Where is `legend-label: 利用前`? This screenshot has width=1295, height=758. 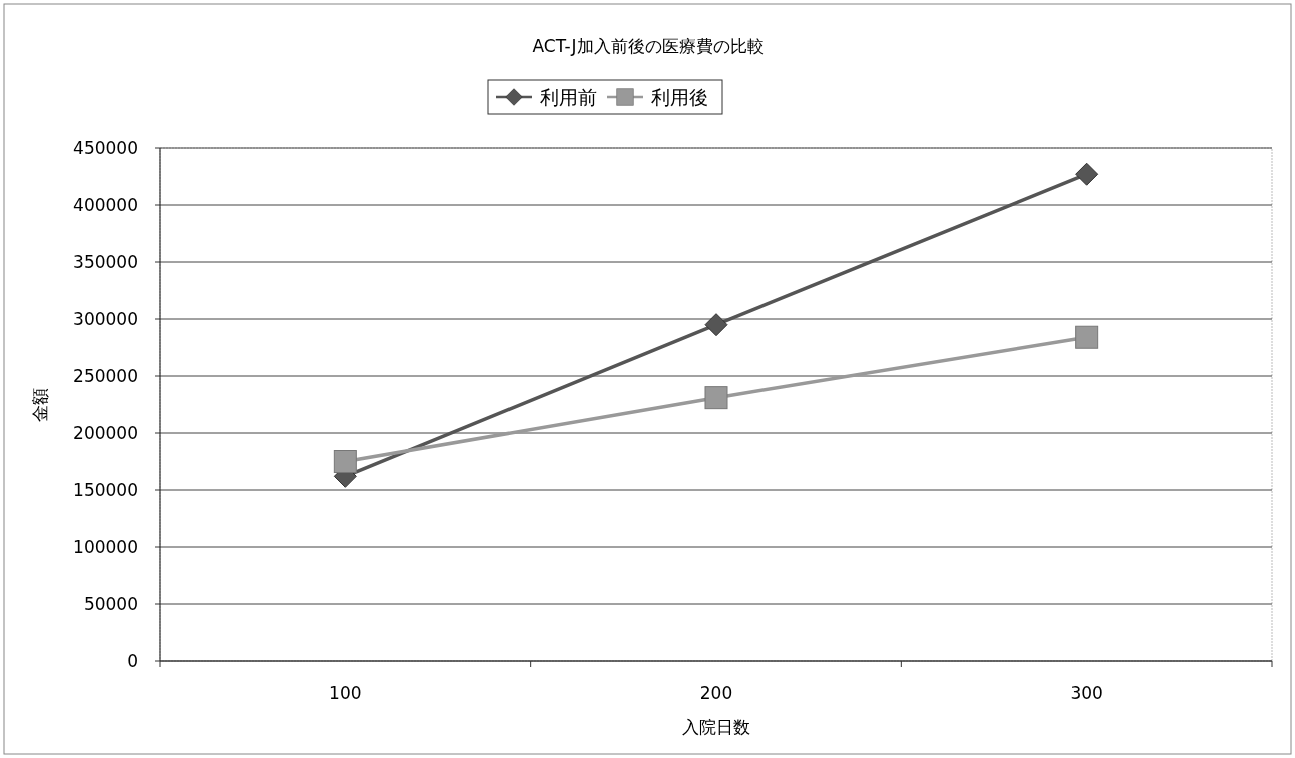 legend-label: 利用前 is located at coordinates (568, 97).